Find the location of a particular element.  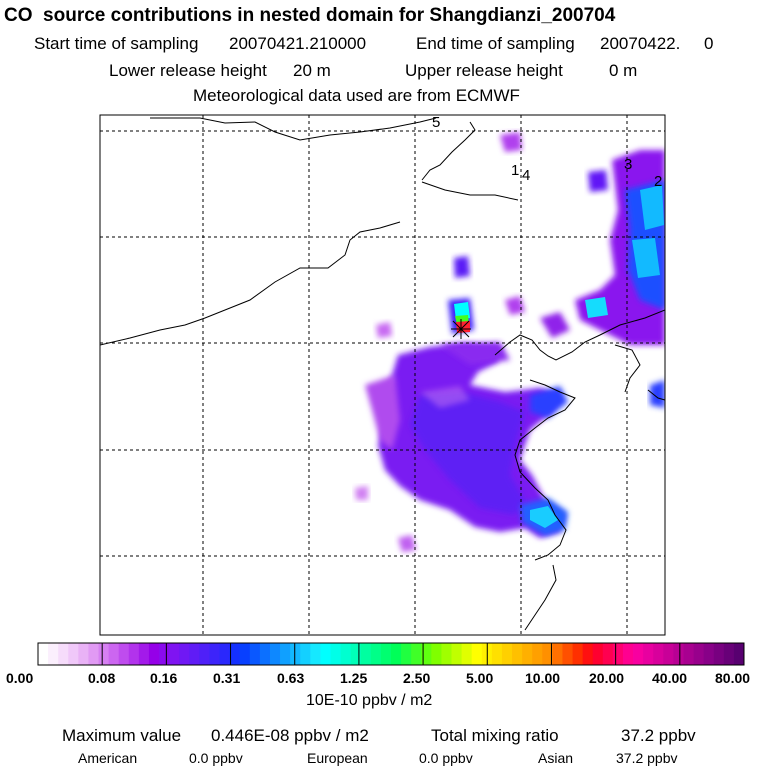

border-west is located at coordinates (250, 283).